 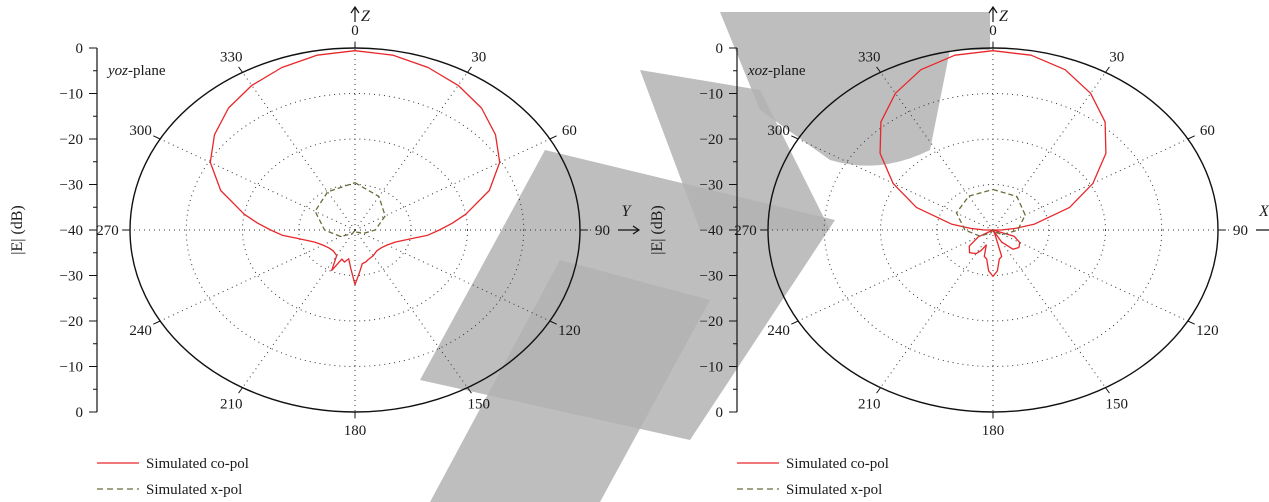 What do you see at coordinates (855, 89) in the screenshot?
I see `watermark-stroke-arc` at bounding box center [855, 89].